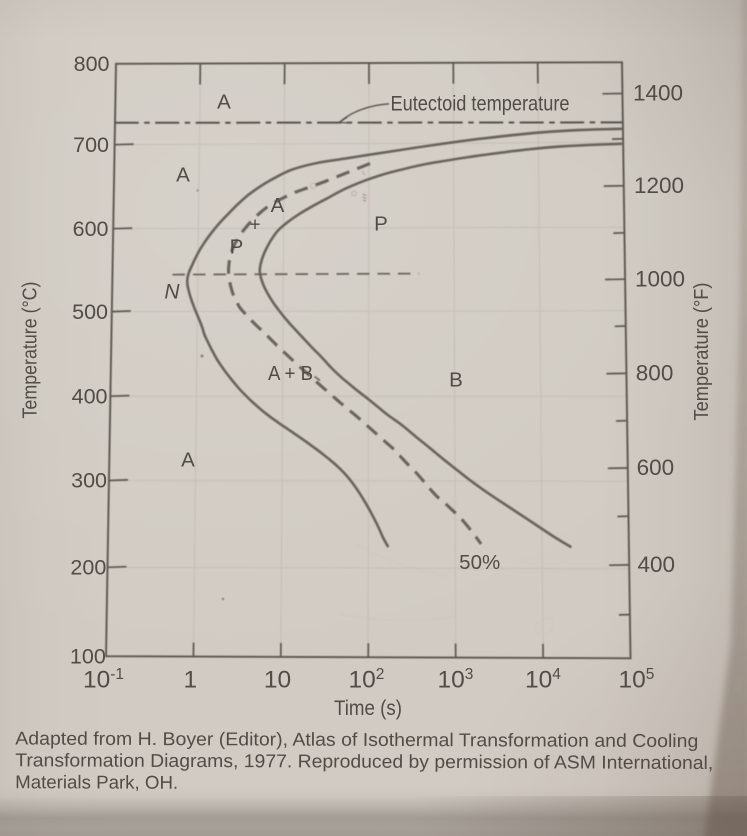 This screenshot has width=747, height=836. What do you see at coordinates (90, 312) in the screenshot?
I see `svg-text: 500` at bounding box center [90, 312].